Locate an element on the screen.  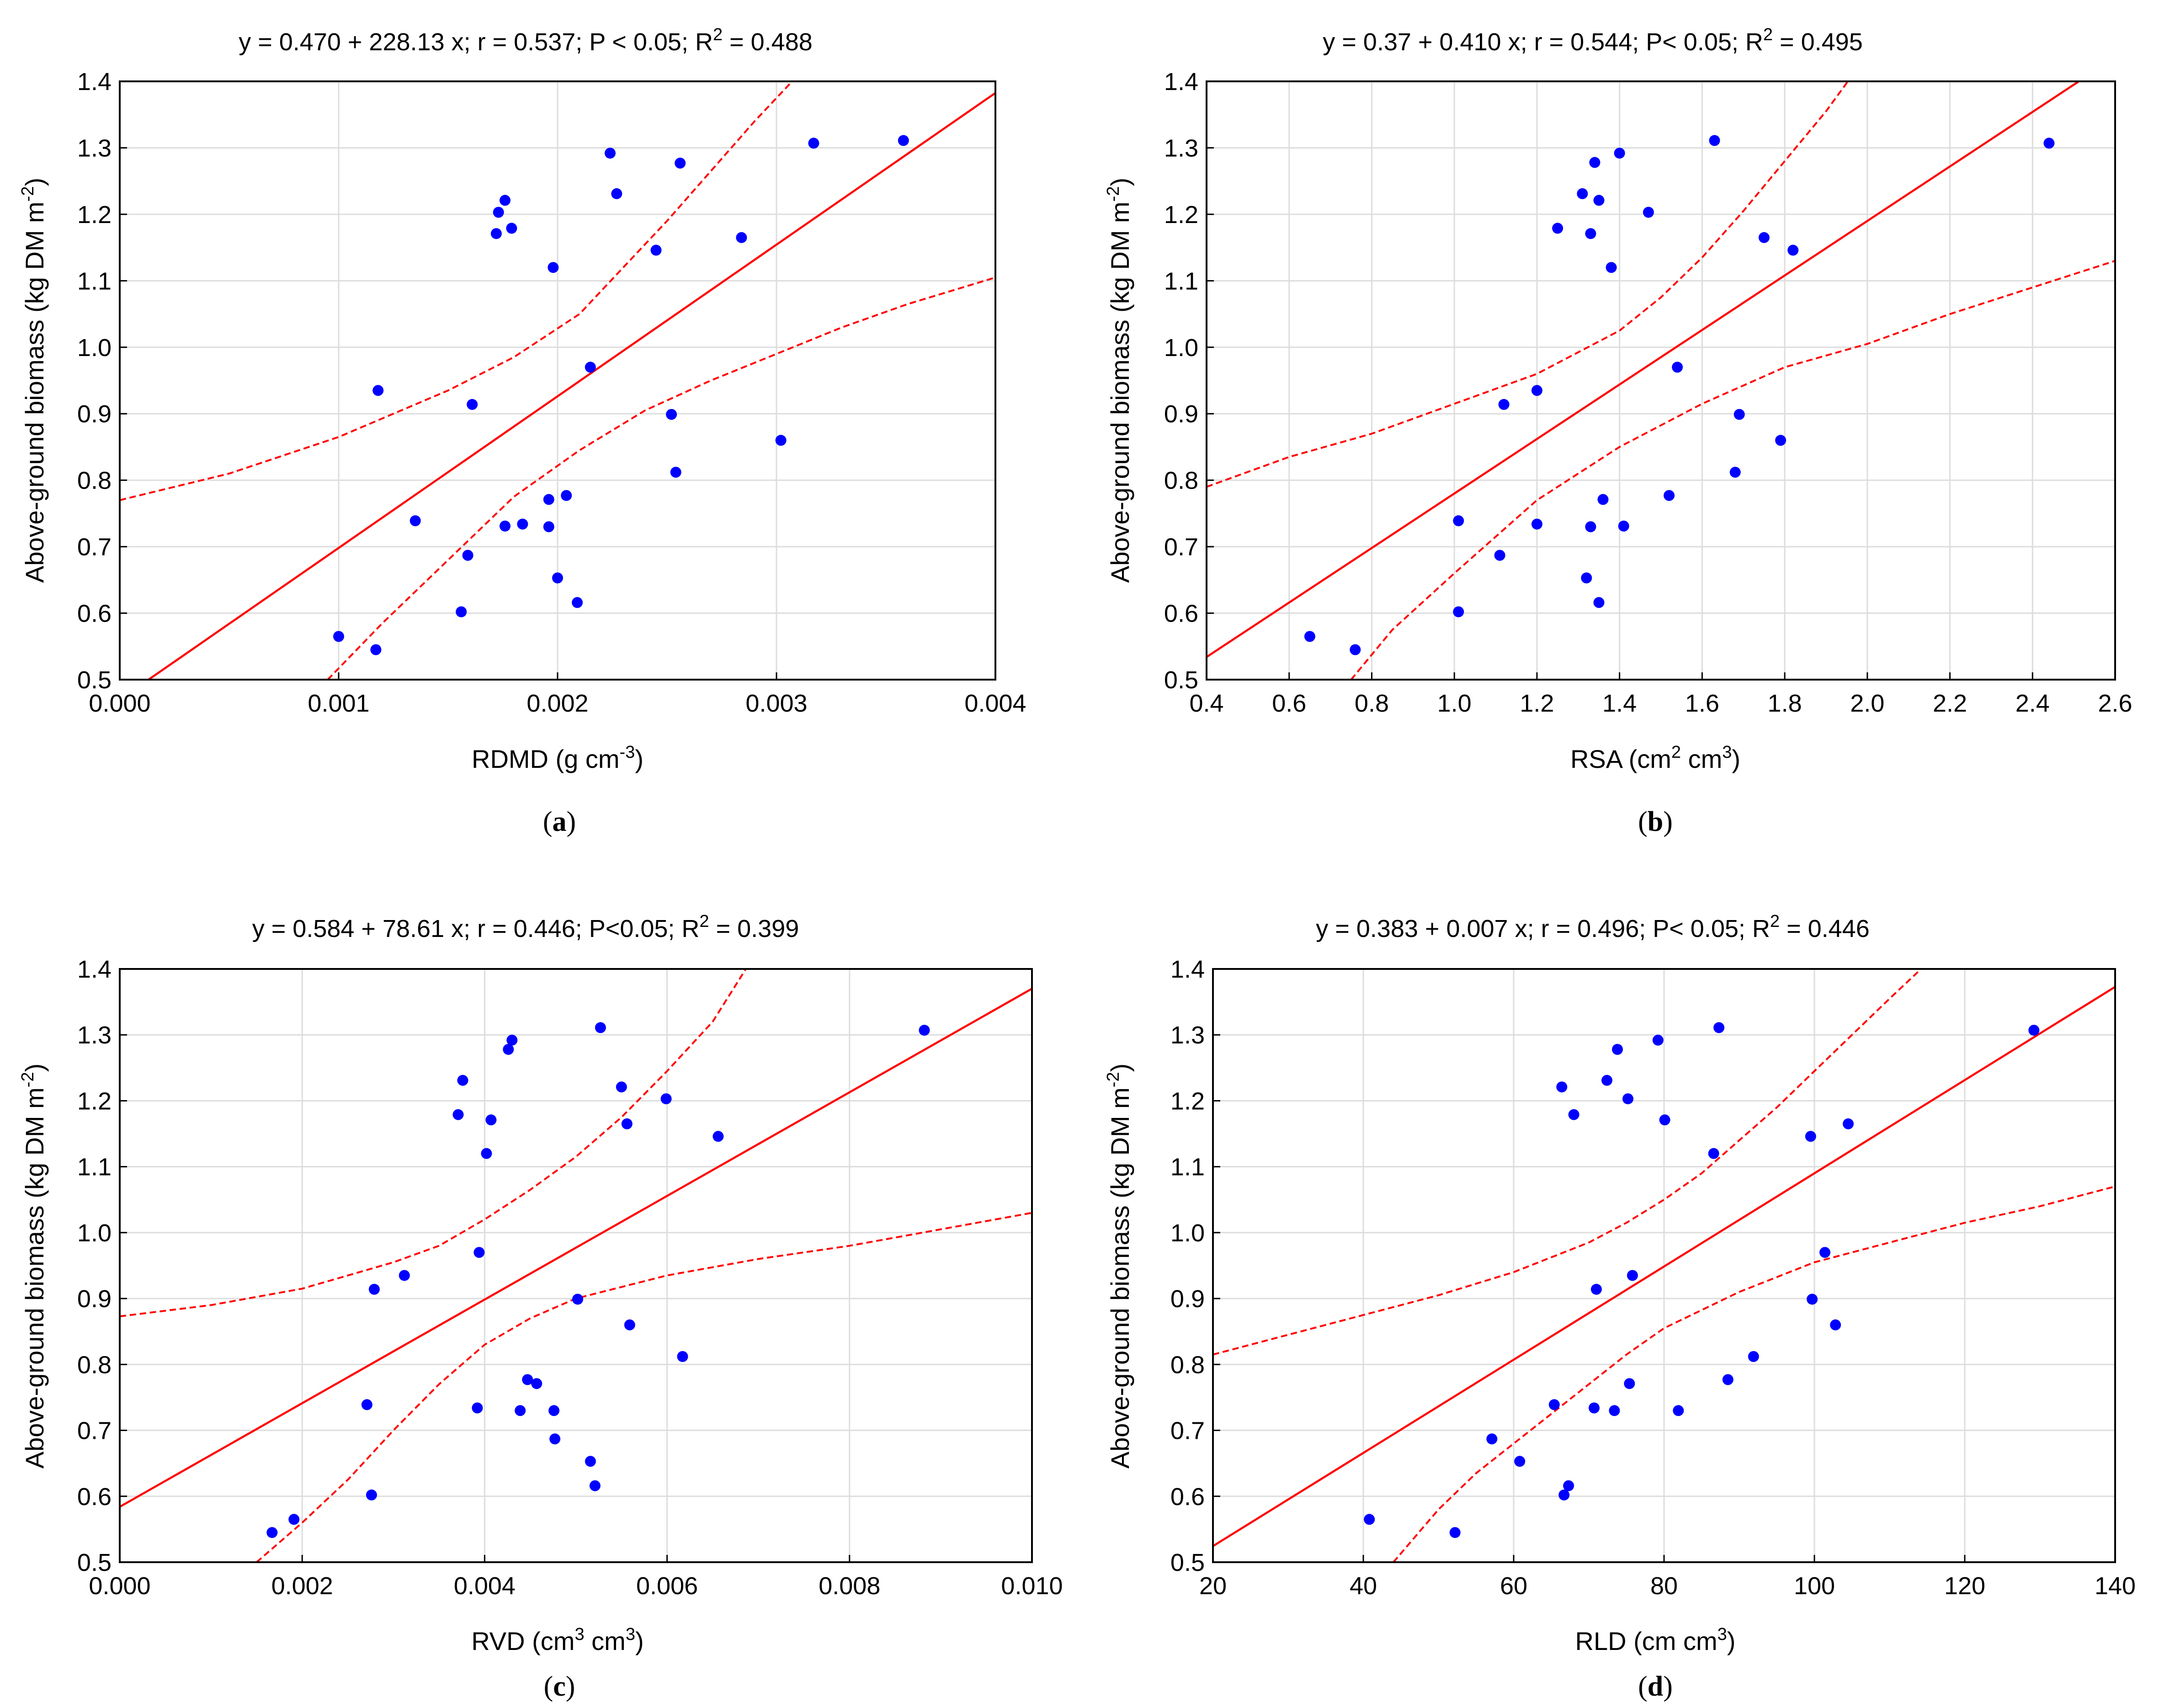
panel-c-tag: (c) is located at coordinates (559, 1686).